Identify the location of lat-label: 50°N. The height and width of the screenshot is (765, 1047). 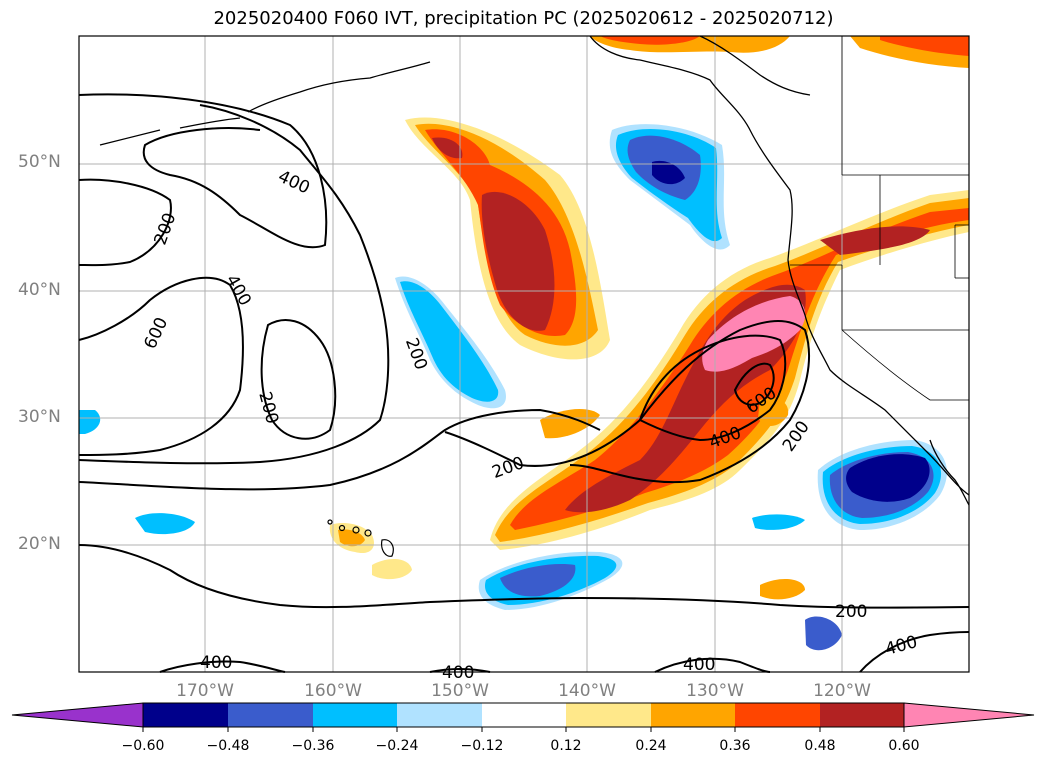
(39, 162).